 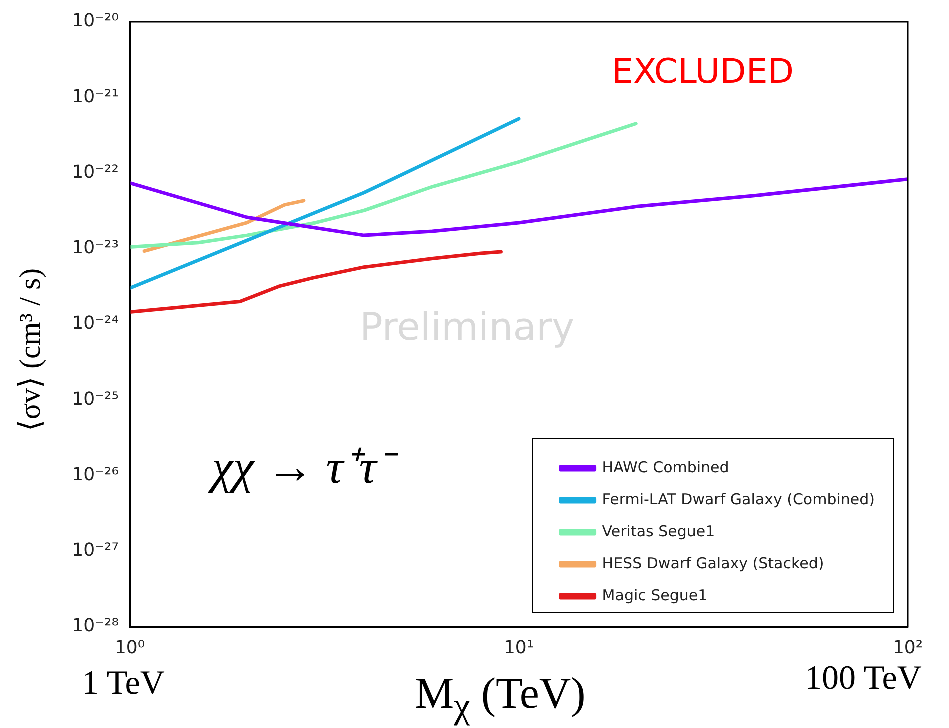 I want to click on y-tick-label: 10⁻²⁵, so click(x=95, y=399).